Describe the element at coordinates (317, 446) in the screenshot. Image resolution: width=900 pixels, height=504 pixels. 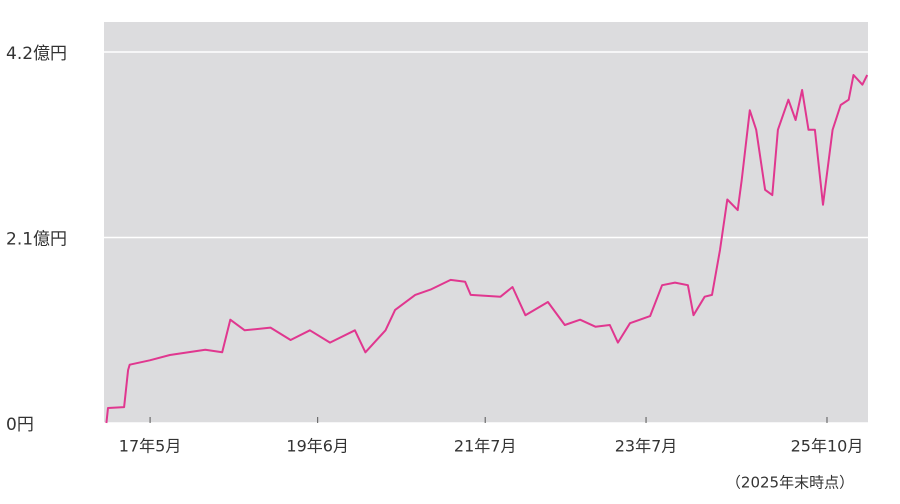
I see `x-tick-label: 19年6月` at that location.